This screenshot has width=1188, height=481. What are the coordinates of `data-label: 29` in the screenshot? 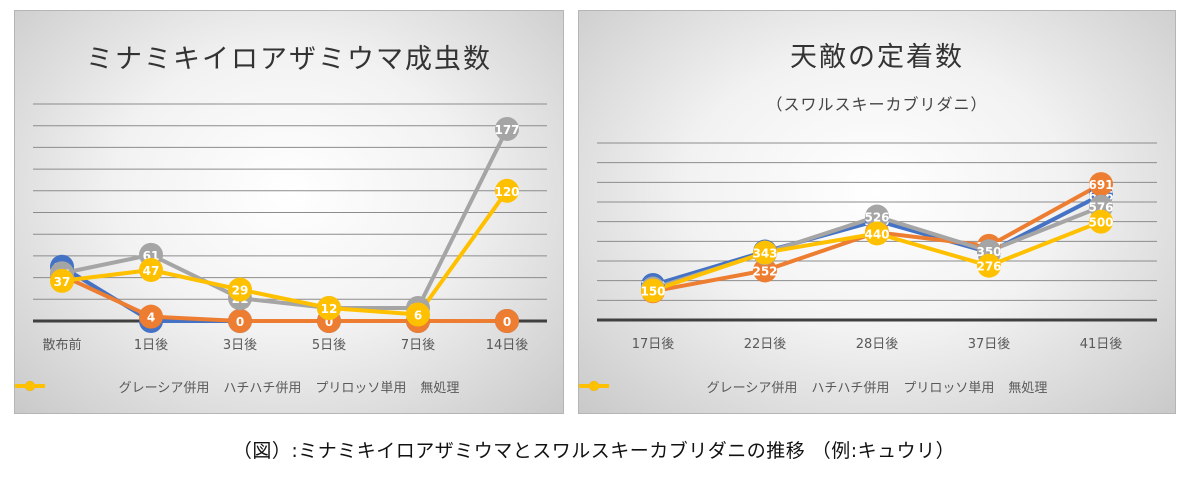 It's located at (240, 291).